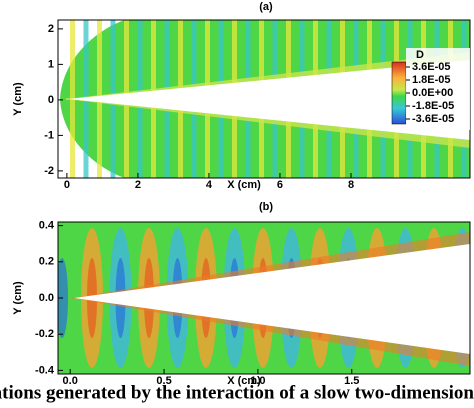 The image size is (474, 408). What do you see at coordinates (67, 185) in the screenshot?
I see `x-tick-label: 0` at bounding box center [67, 185].